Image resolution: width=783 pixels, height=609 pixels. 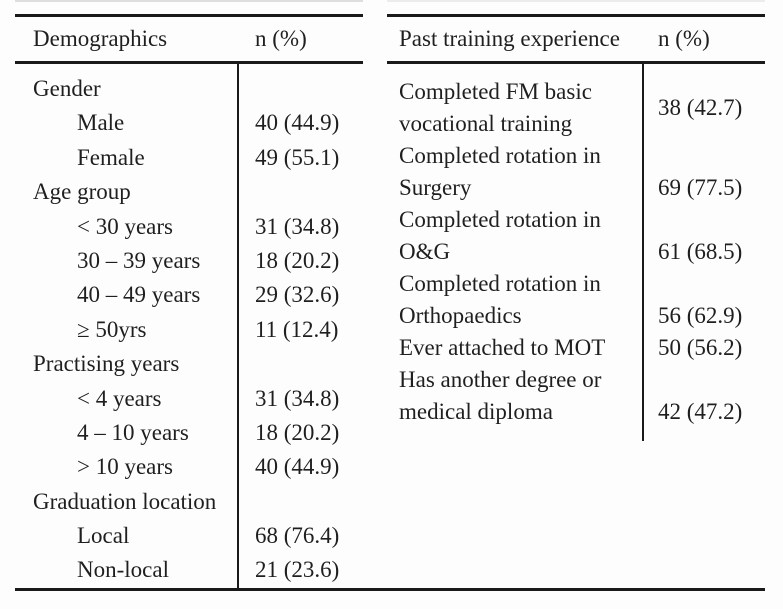 I want to click on table-row: ≥ 50yrs 11 (12.4), so click(x=189, y=330).